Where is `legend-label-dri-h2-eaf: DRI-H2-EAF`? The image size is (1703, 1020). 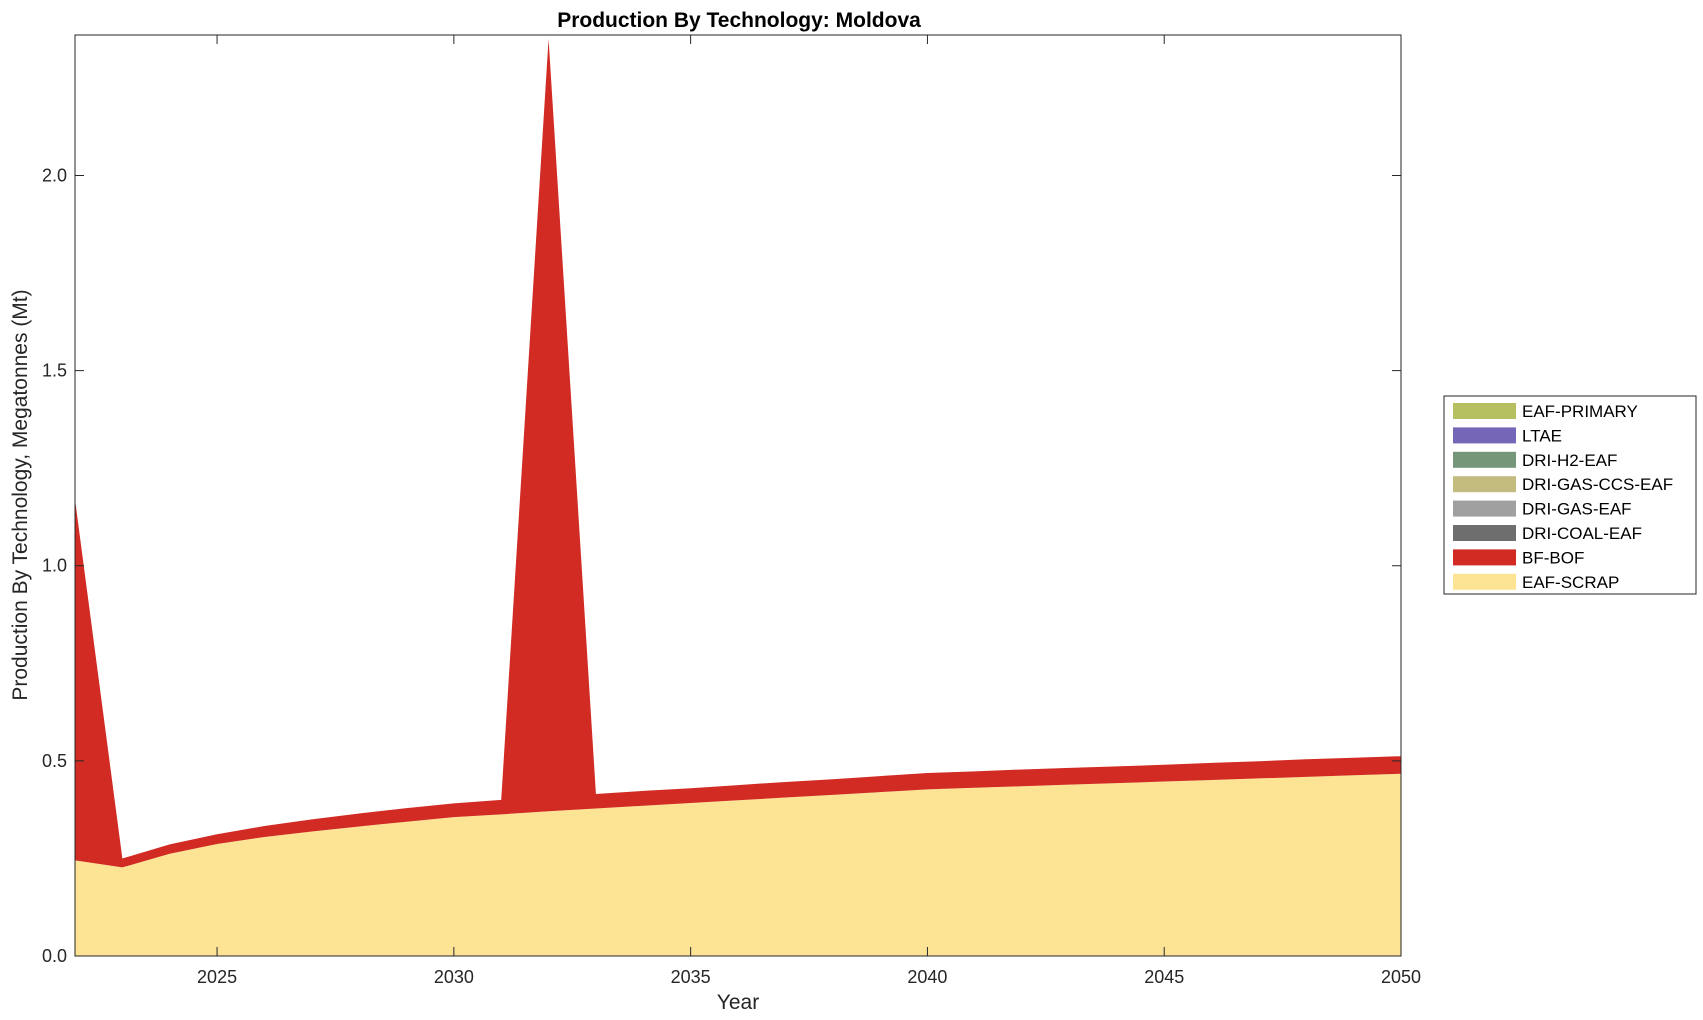 legend-label-dri-h2-eaf: DRI-H2-EAF is located at coordinates (1569, 460).